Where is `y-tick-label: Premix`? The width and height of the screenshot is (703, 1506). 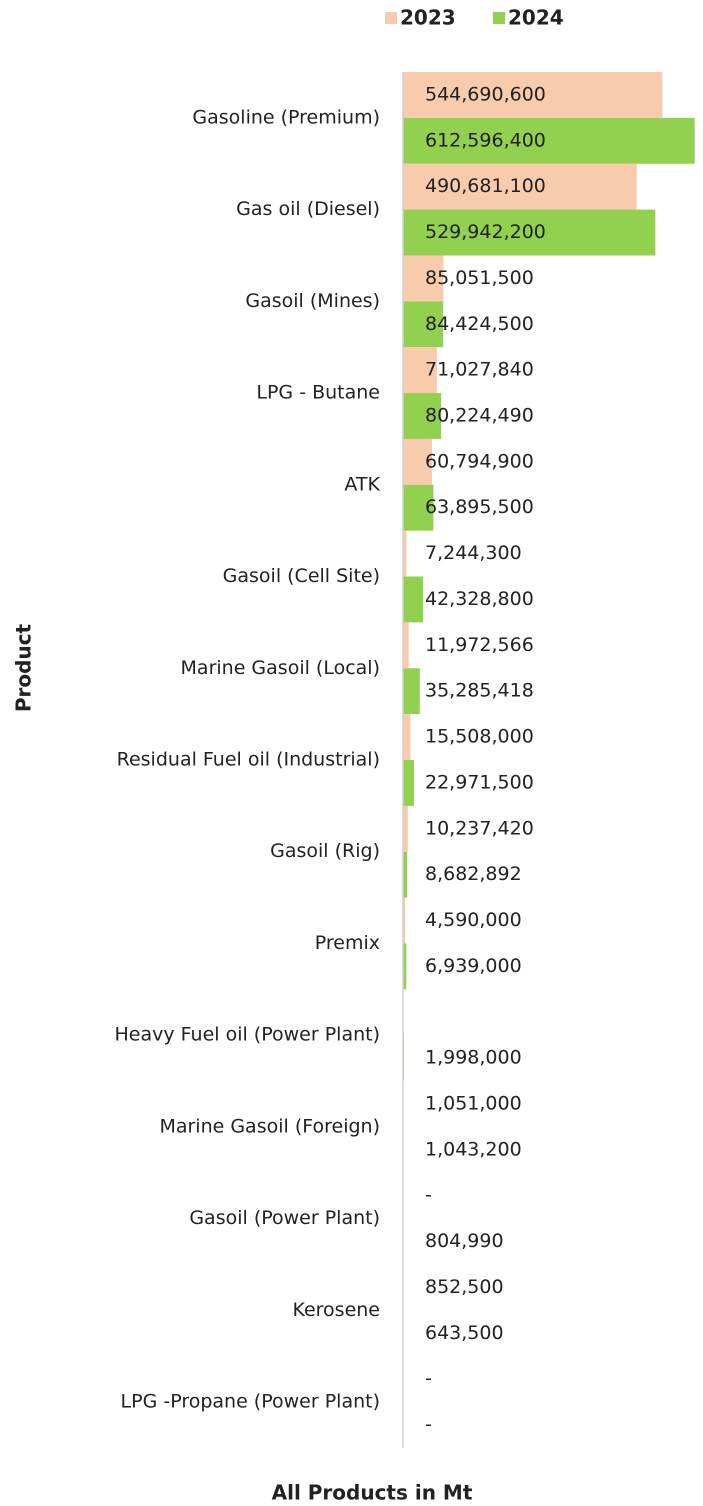 y-tick-label: Premix is located at coordinates (347, 943).